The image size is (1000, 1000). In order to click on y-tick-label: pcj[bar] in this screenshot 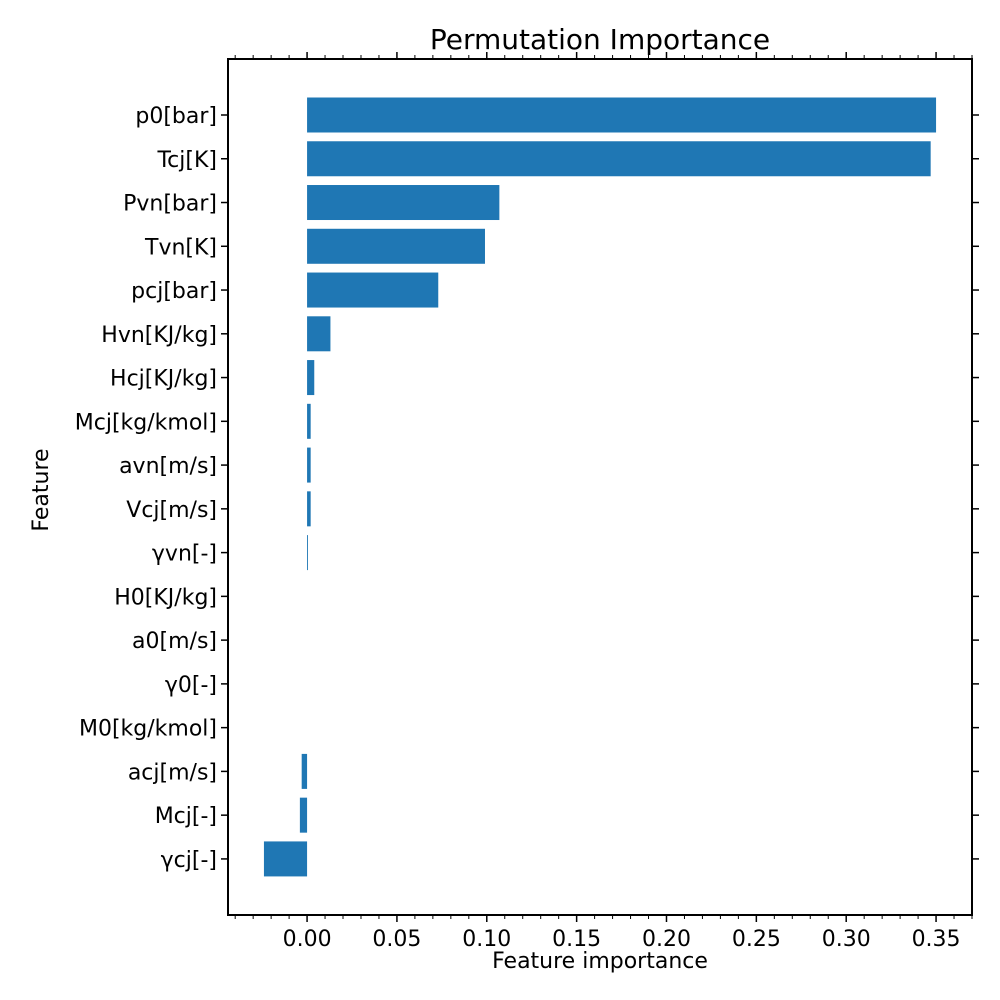, I will do `click(174, 291)`.